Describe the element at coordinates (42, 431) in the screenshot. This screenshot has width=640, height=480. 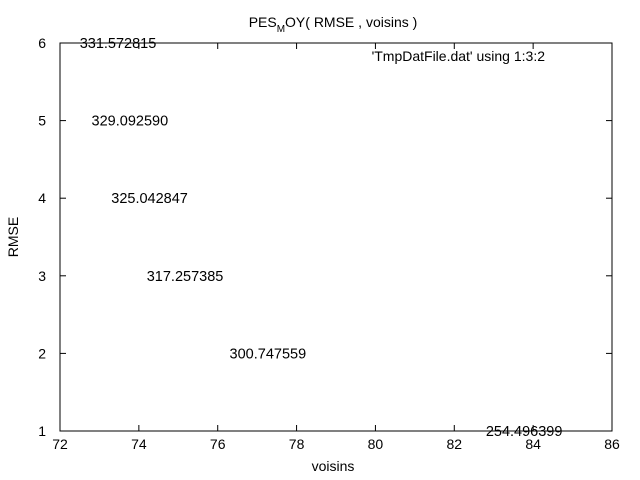
I see `y-tick-label: 1` at that location.